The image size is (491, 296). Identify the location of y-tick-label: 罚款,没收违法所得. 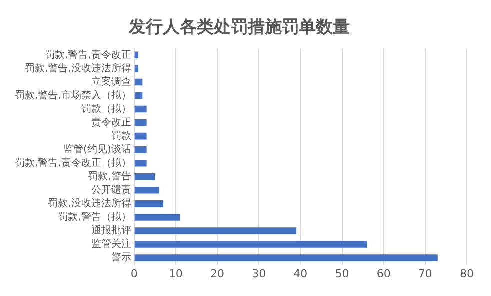
(90, 204).